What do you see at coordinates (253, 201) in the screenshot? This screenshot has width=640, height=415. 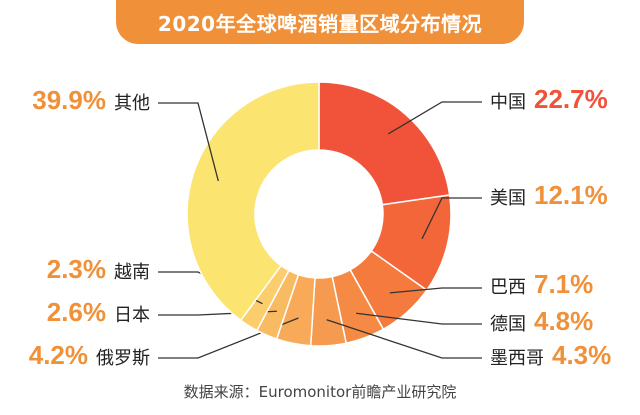 I see `slice-其他` at bounding box center [253, 201].